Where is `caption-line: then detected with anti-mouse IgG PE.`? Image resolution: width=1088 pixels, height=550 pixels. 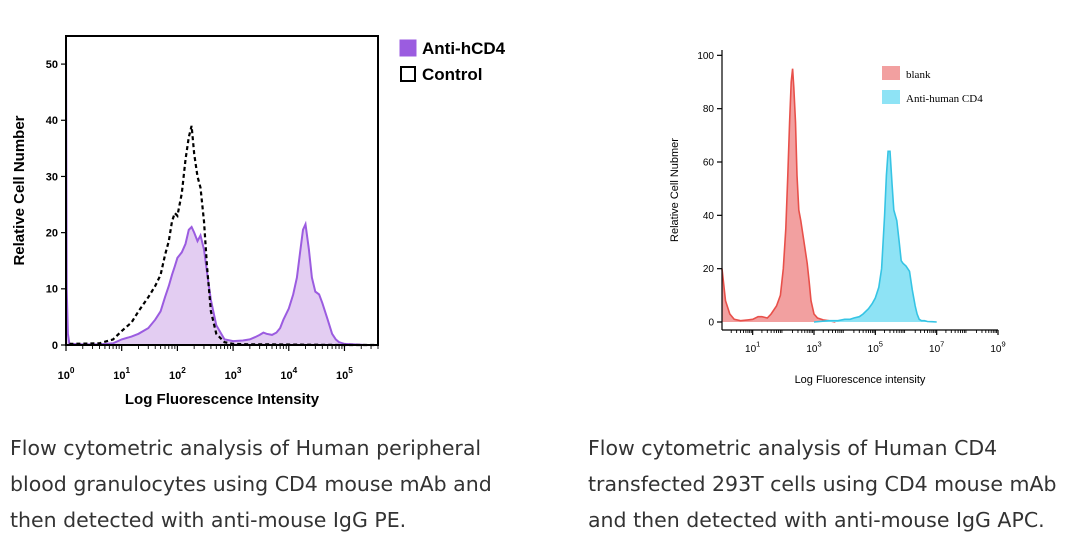
caption-line: then detected with anti-mouse IgG PE. is located at coordinates (208, 520).